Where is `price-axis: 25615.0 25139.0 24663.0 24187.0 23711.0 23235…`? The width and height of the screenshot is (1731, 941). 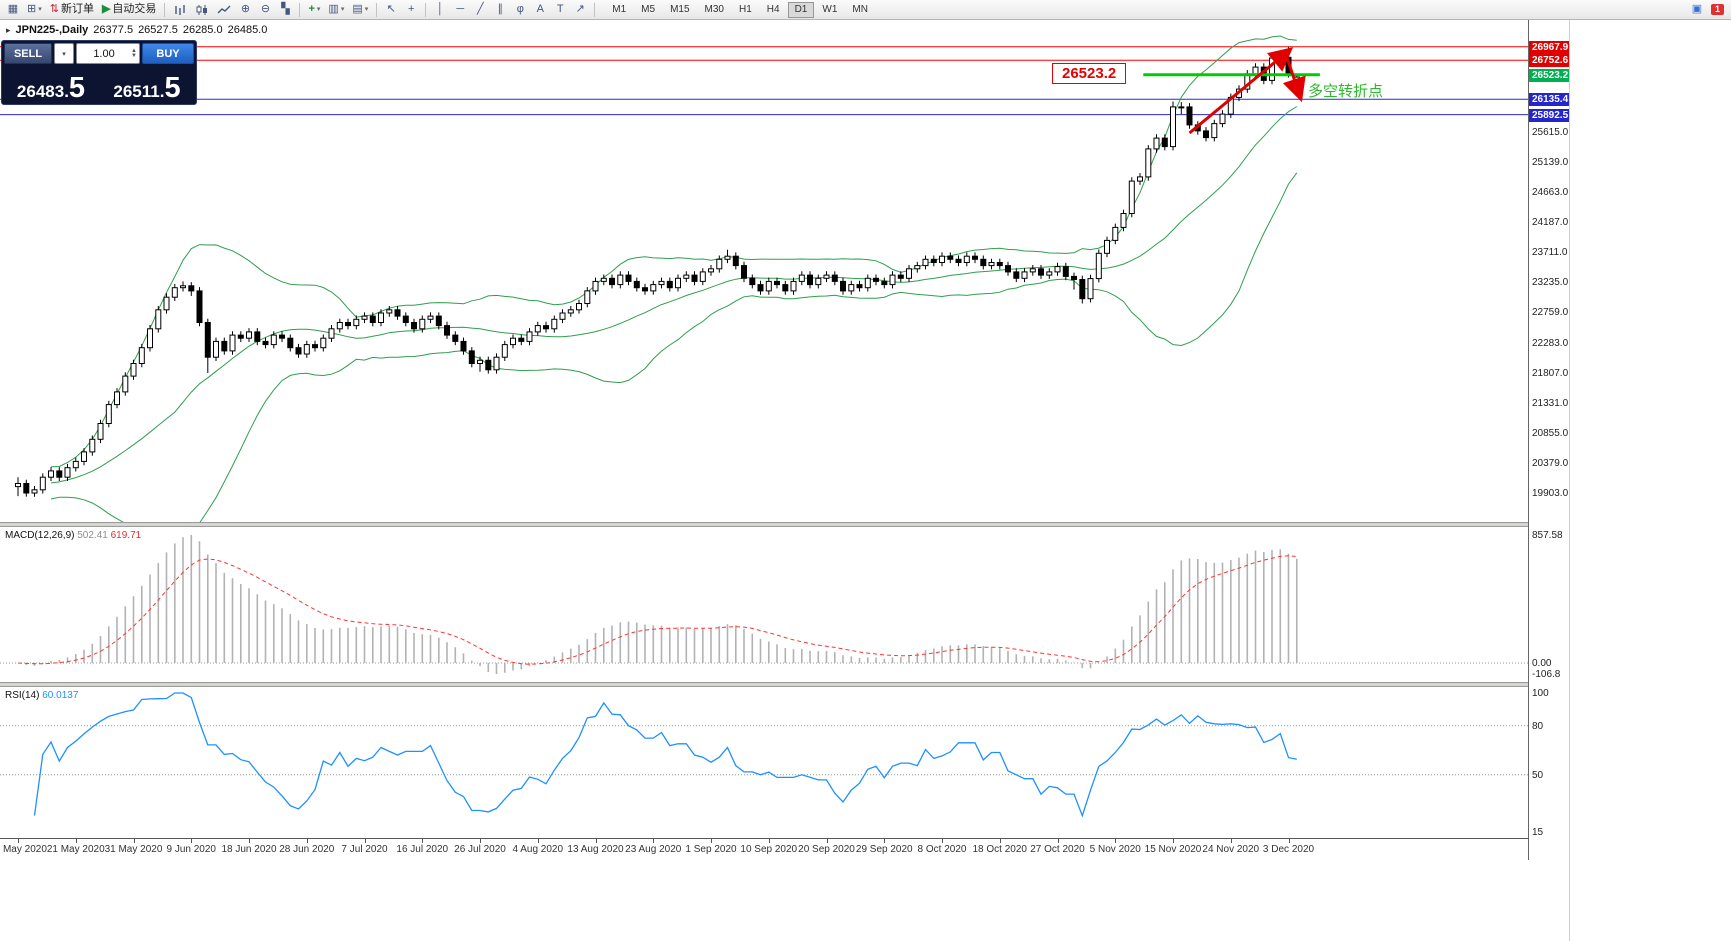
price-axis: 25615.0 25139.0 24663.0 24187.0 23711.0 23235… is located at coordinates (1548, 440).